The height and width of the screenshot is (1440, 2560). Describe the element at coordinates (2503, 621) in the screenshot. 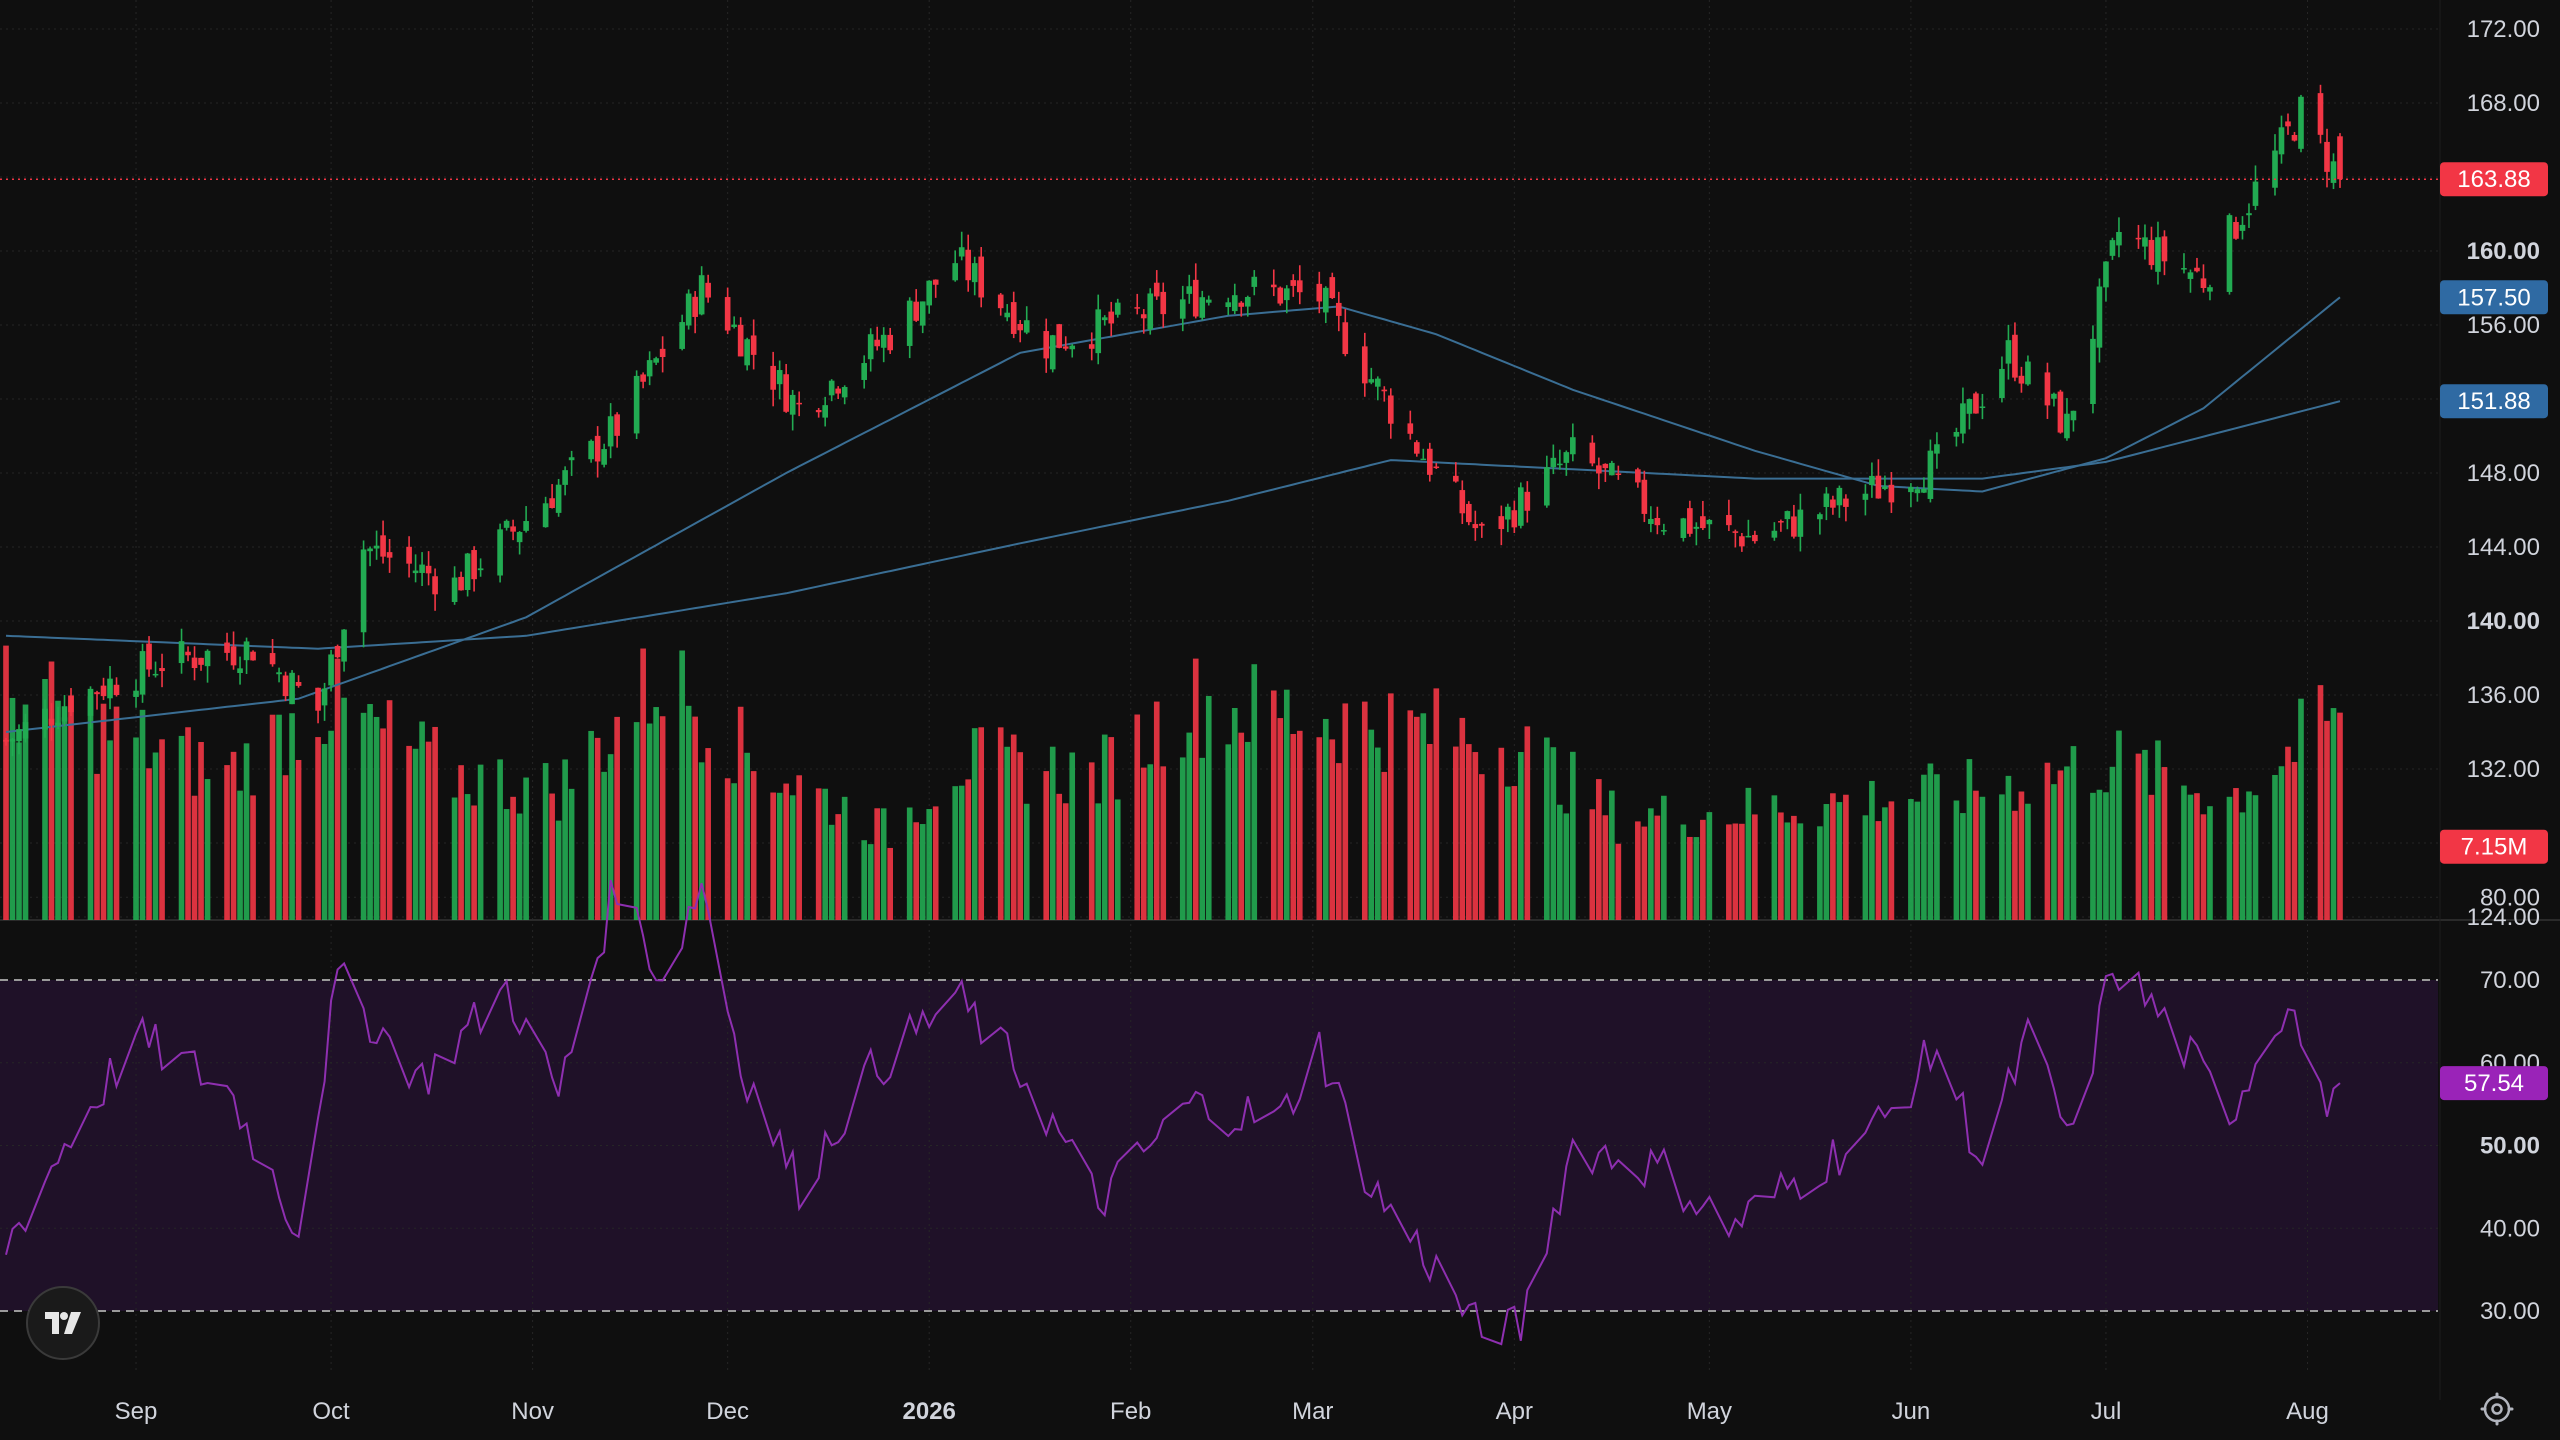

I see `price-tick-label: 140.00` at that location.